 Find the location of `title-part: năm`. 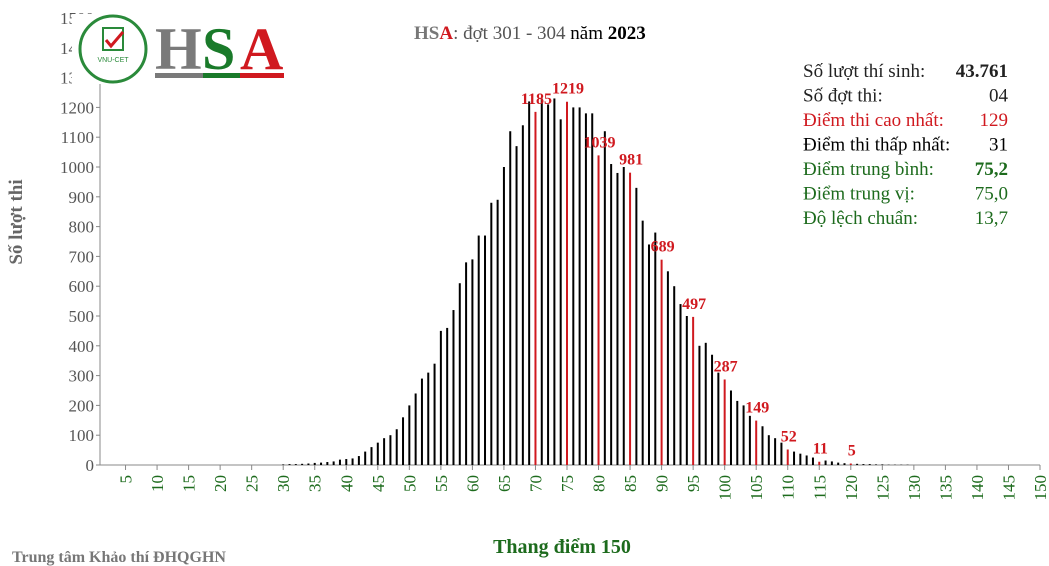

title-part: năm is located at coordinates (587, 33).